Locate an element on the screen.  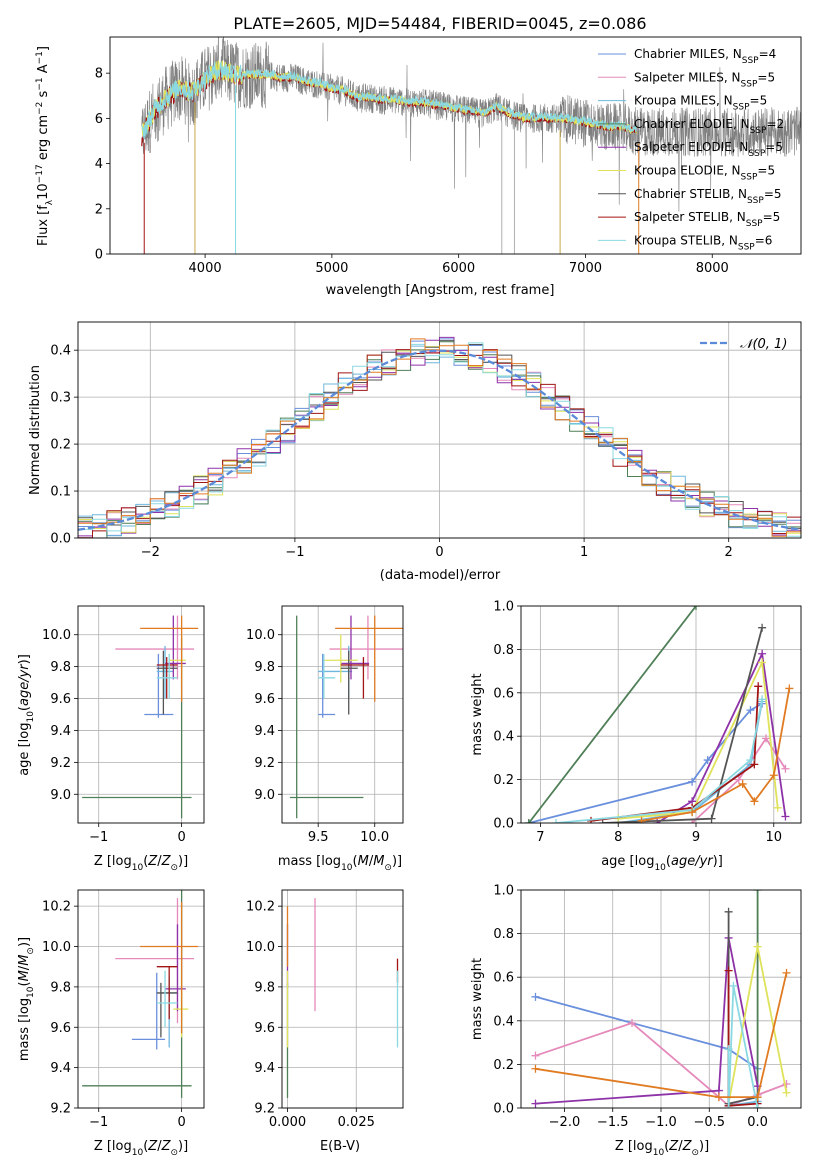
x-axis-label: (data-model)/error is located at coordinates (440, 575).